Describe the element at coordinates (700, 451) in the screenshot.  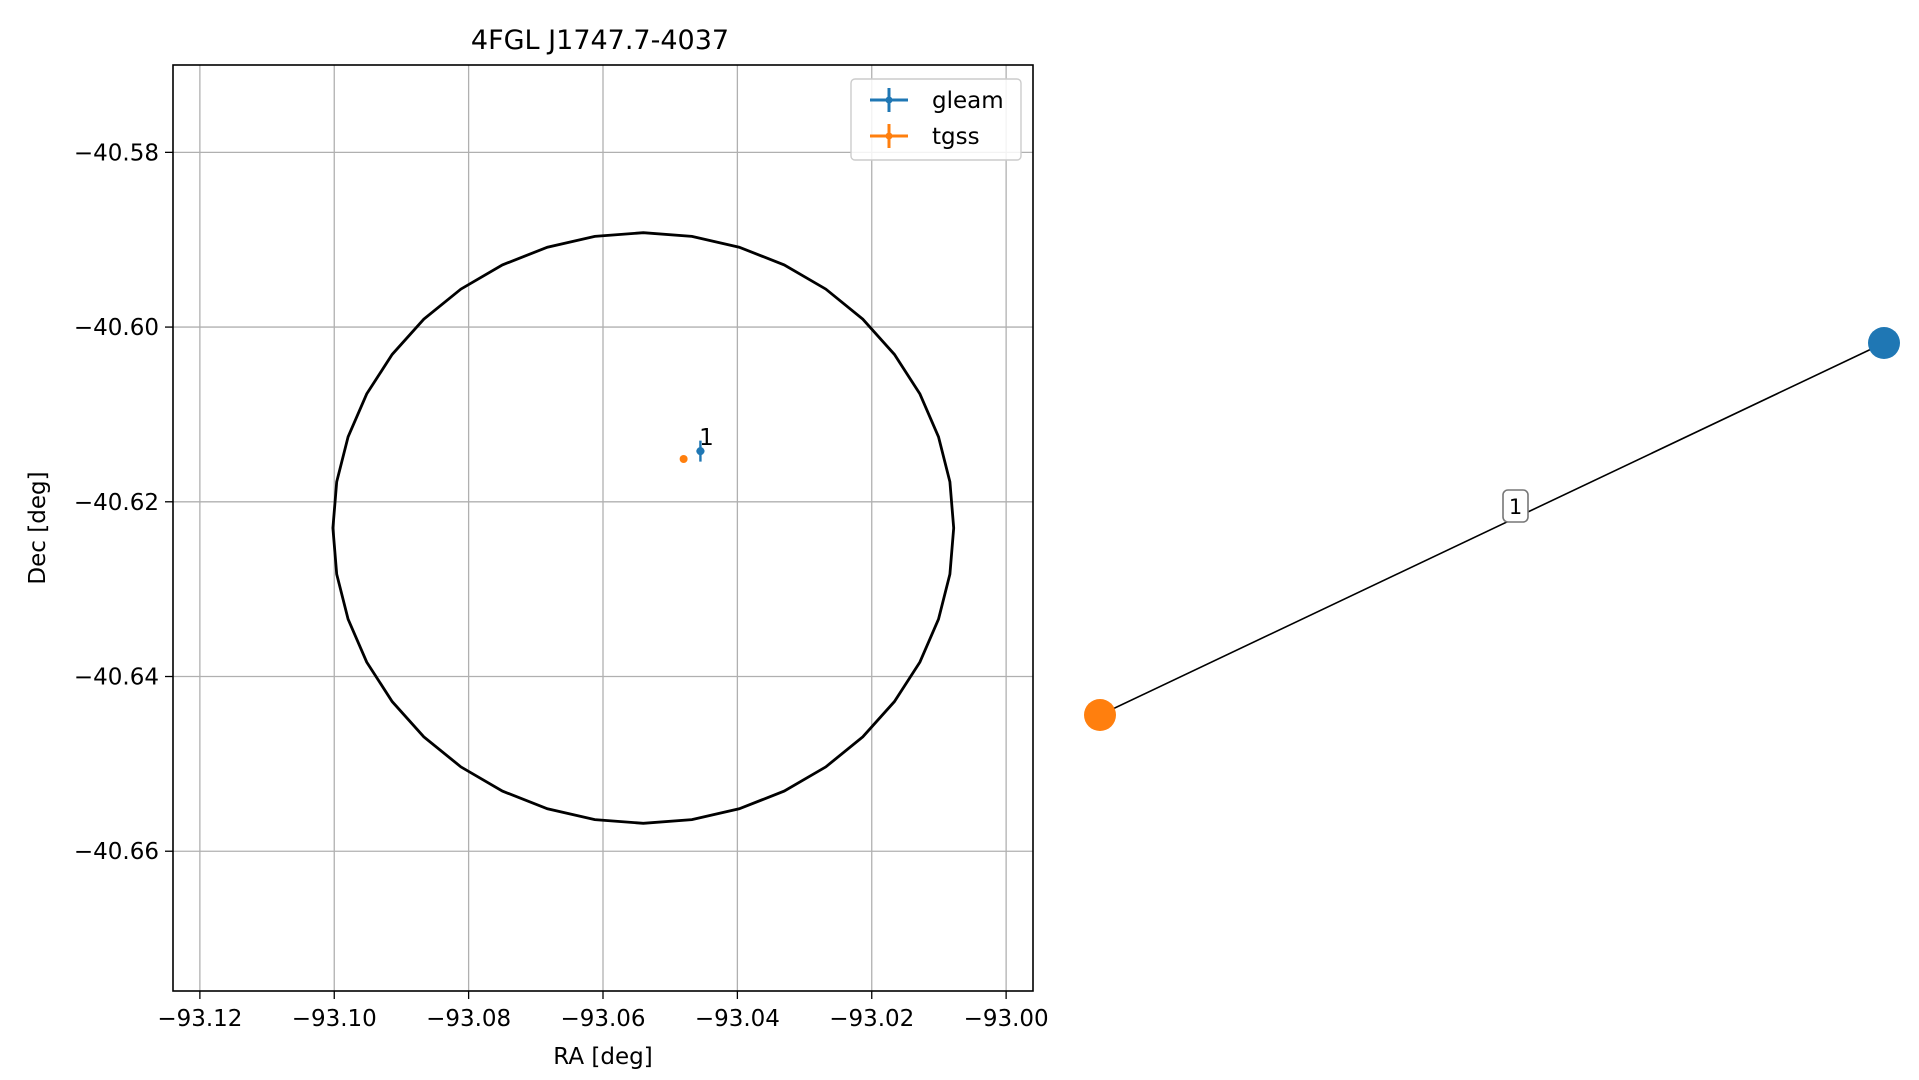
I see `data-point-gleam` at that location.